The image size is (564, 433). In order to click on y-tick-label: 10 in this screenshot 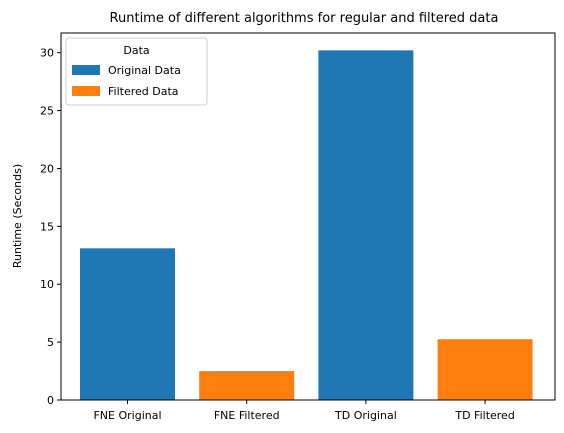, I will do `click(47, 284)`.